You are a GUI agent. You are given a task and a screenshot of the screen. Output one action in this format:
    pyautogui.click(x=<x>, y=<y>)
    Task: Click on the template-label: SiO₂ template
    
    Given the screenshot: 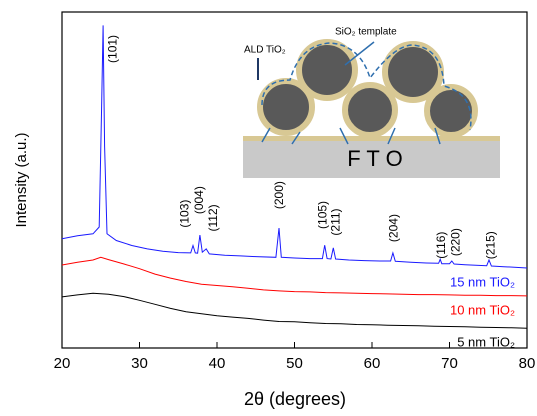 What is the action you would take?
    pyautogui.click(x=366, y=32)
    